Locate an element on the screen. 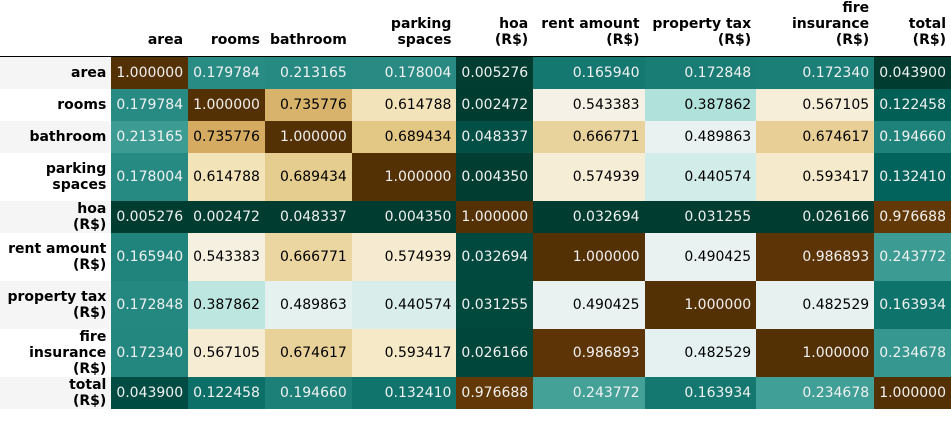 The image size is (951, 430). column-header-fire-insurance-r: fire insurance (R$) is located at coordinates (815, 28).